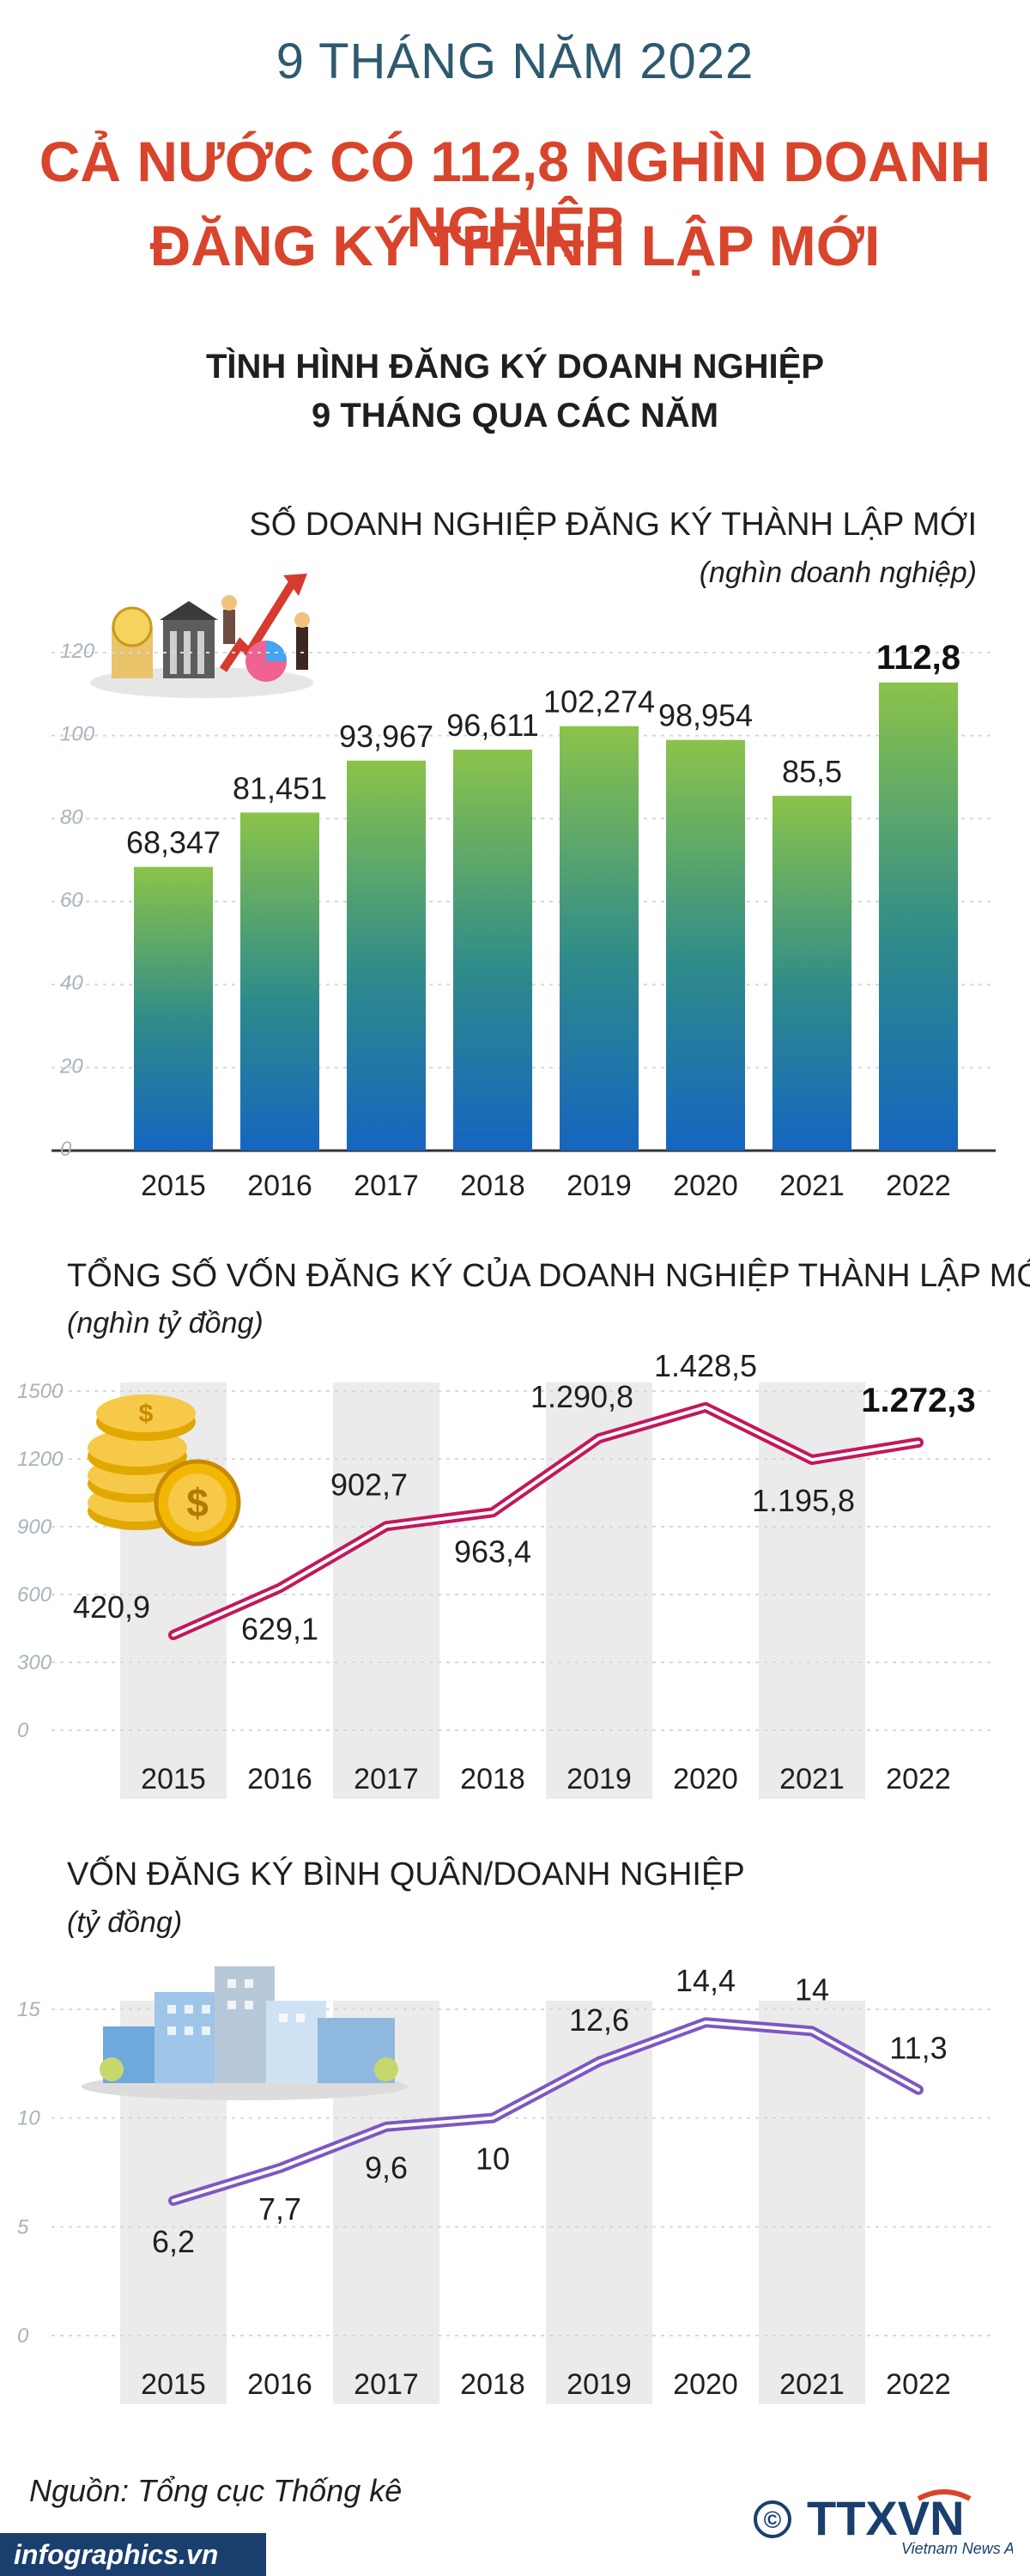 Image resolution: width=1030 pixels, height=2576 pixels. I want to click on site-name: infographics.vn, so click(133, 2554).